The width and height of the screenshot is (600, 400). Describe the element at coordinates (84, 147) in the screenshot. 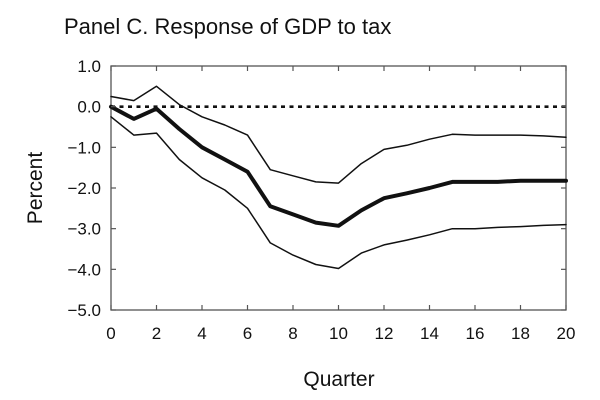

I see `y-tick-label: −1.0` at that location.